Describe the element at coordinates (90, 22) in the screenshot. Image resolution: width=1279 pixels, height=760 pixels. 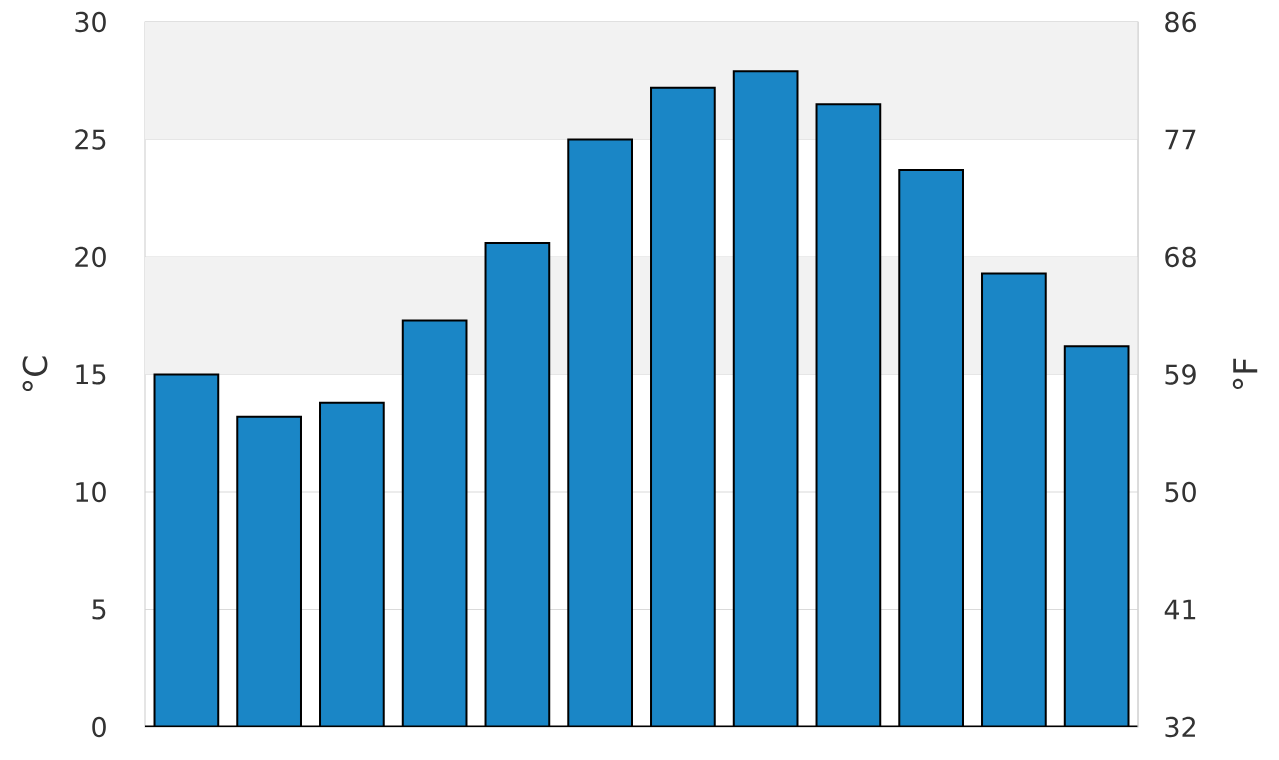
I see `y-tick-label: 30` at that location.